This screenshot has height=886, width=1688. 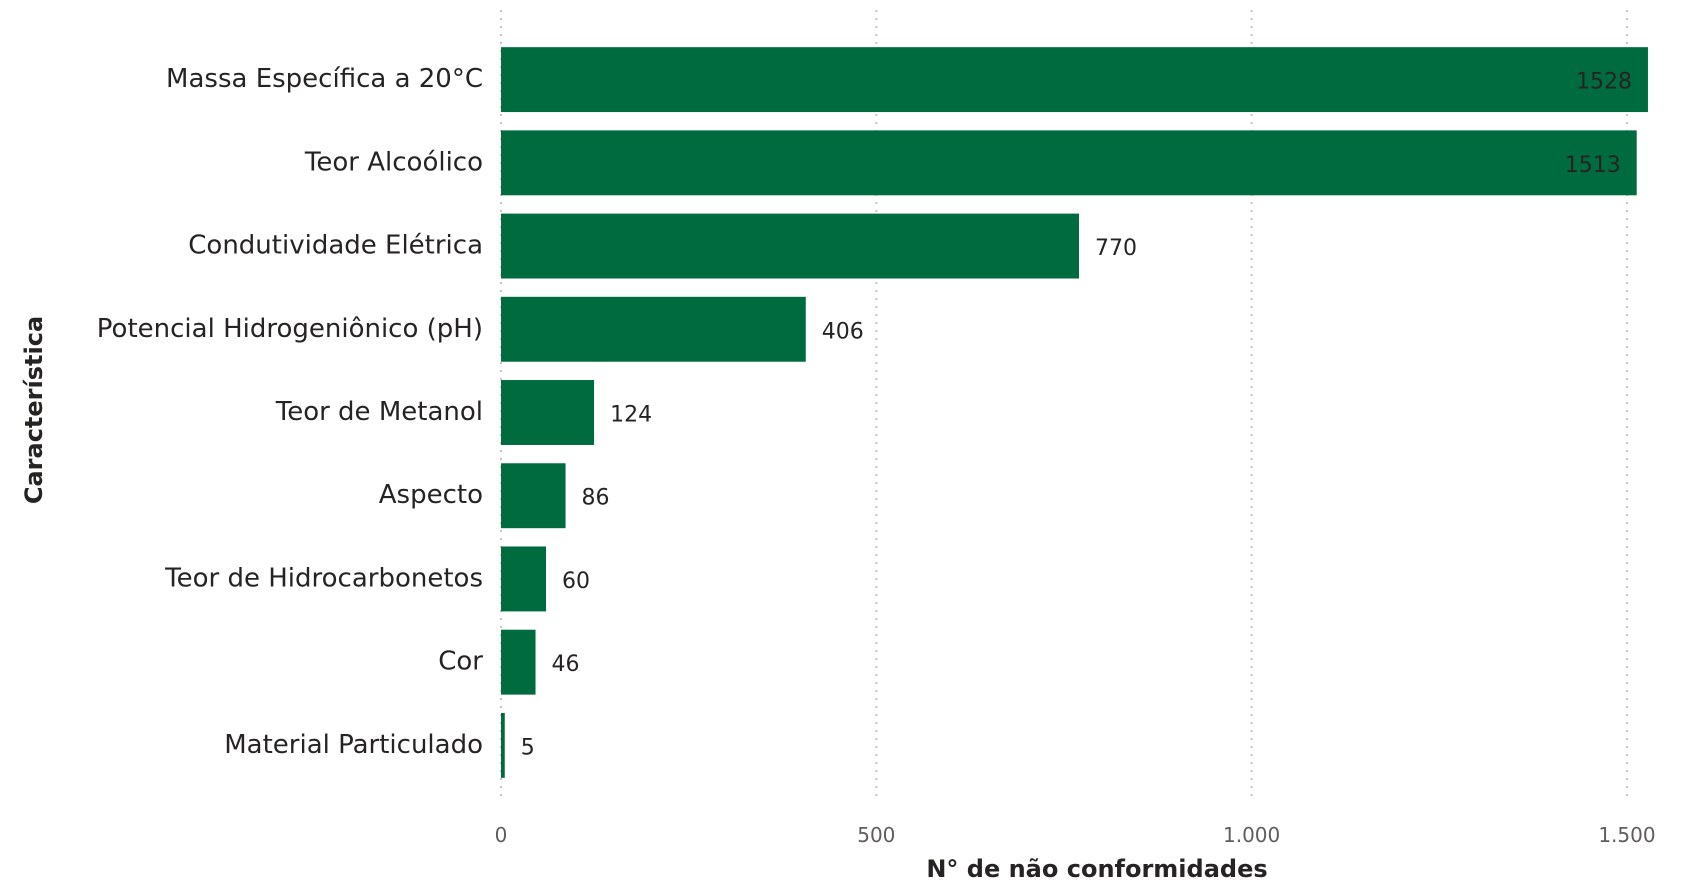 I want to click on category-label: Teor Alcoólico, so click(x=393, y=162).